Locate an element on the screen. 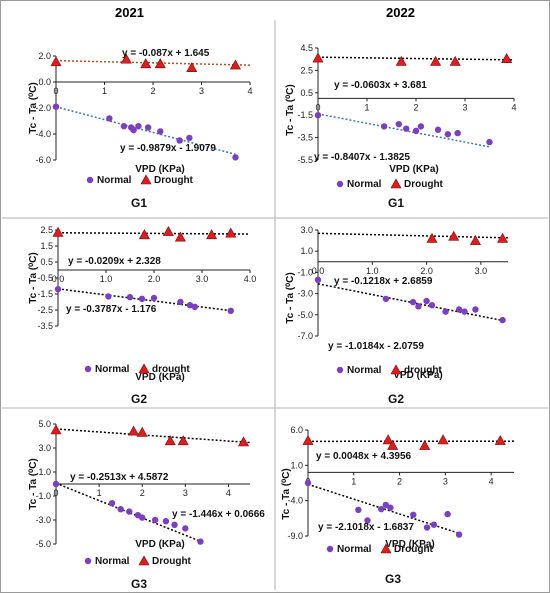 The height and width of the screenshot is (593, 550). y-tick-label: -3.0 is located at coordinates (43, 520).